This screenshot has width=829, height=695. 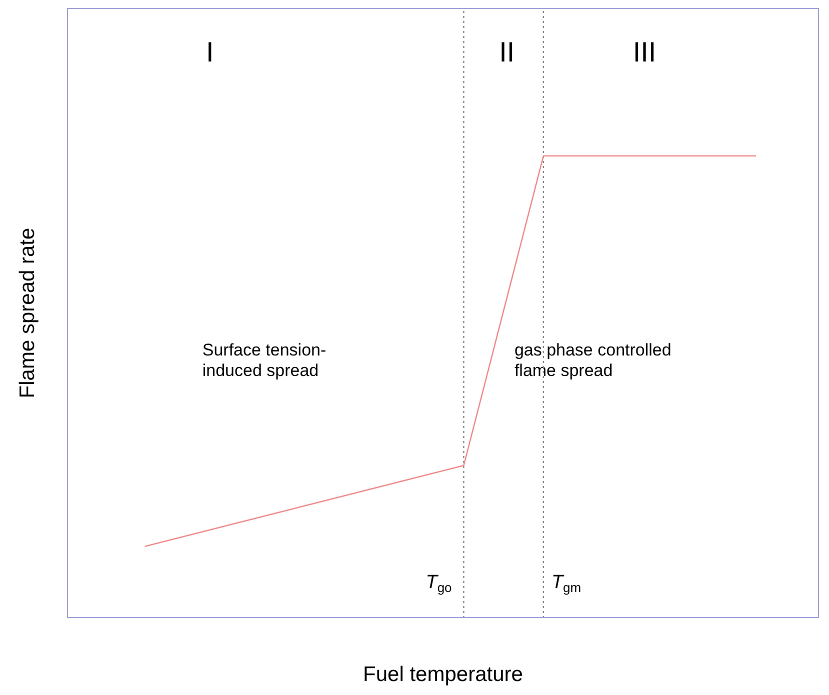 What do you see at coordinates (264, 360) in the screenshot?
I see `annotation: Surface tension- induced spread` at bounding box center [264, 360].